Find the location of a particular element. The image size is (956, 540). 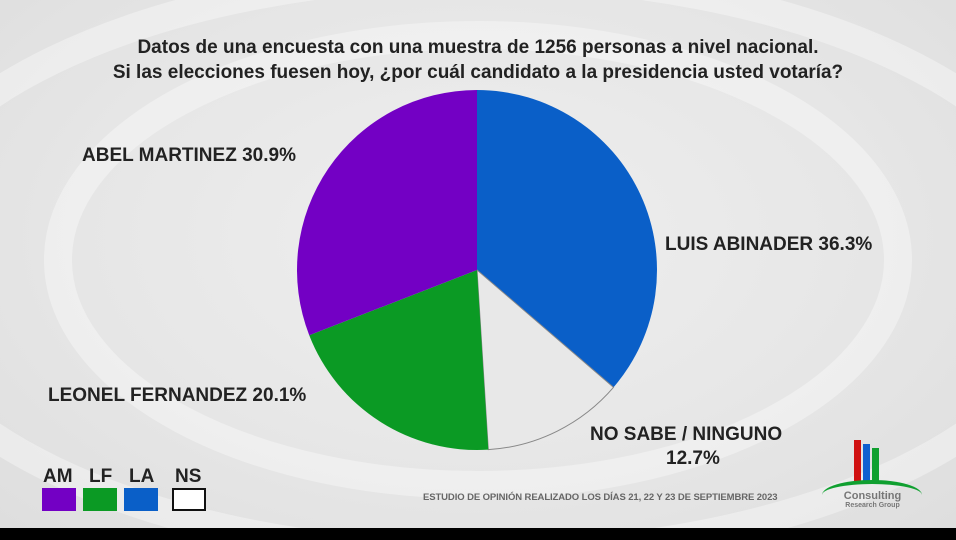

label-luis-abinader: LUIS ABINADER 36.3% is located at coordinates (769, 244).